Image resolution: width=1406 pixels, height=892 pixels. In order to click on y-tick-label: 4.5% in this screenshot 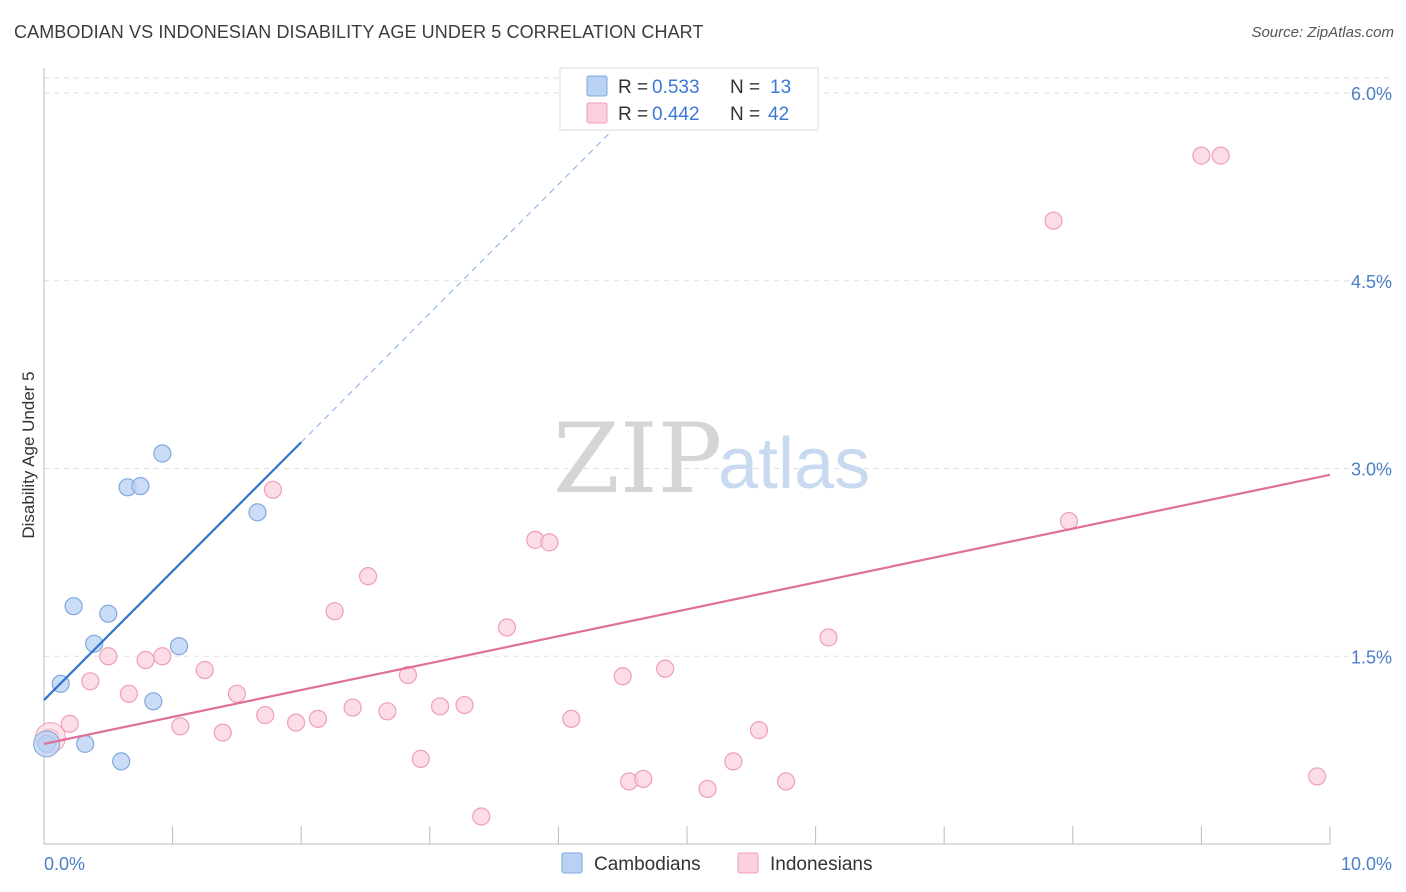, I will do `click(1371, 282)`.